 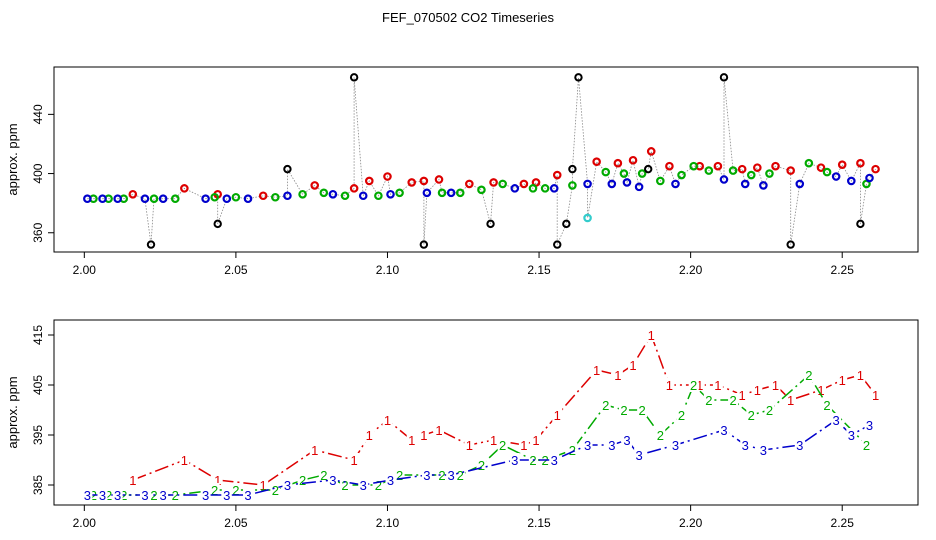 What do you see at coordinates (388, 523) in the screenshot?
I see `x-tick-label: 2.10` at bounding box center [388, 523].